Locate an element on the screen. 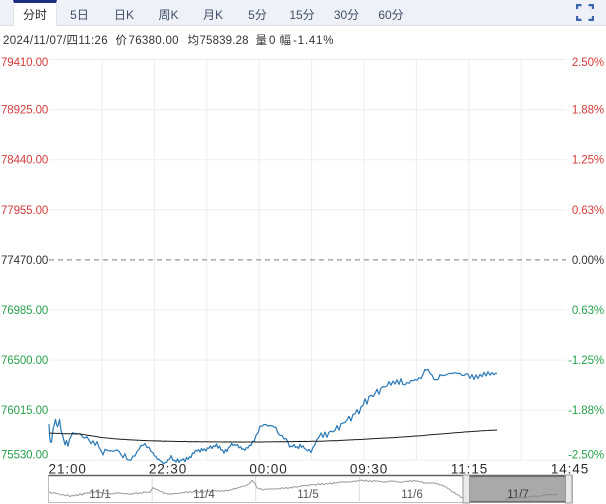 The height and width of the screenshot is (504, 606). svg-text: -2.50% is located at coordinates (586, 456).